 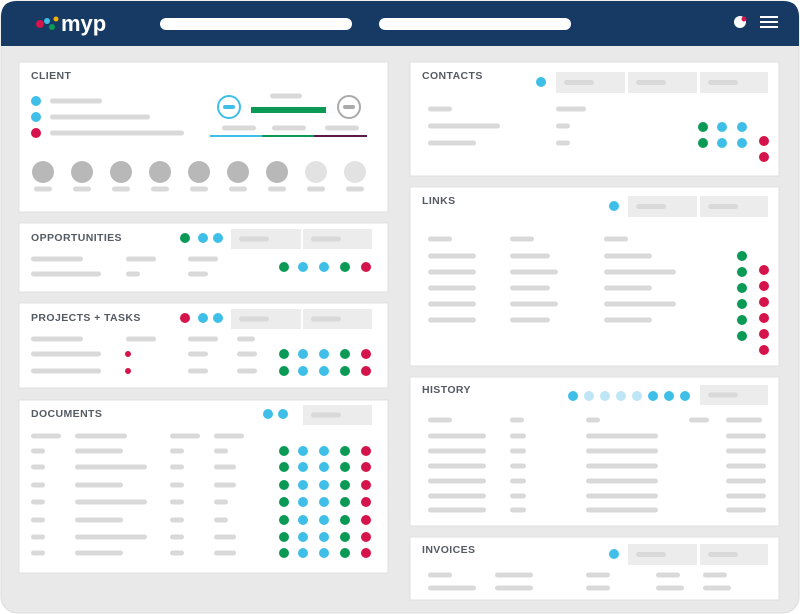 What do you see at coordinates (769, 22) in the screenshot?
I see `menu-button` at bounding box center [769, 22].